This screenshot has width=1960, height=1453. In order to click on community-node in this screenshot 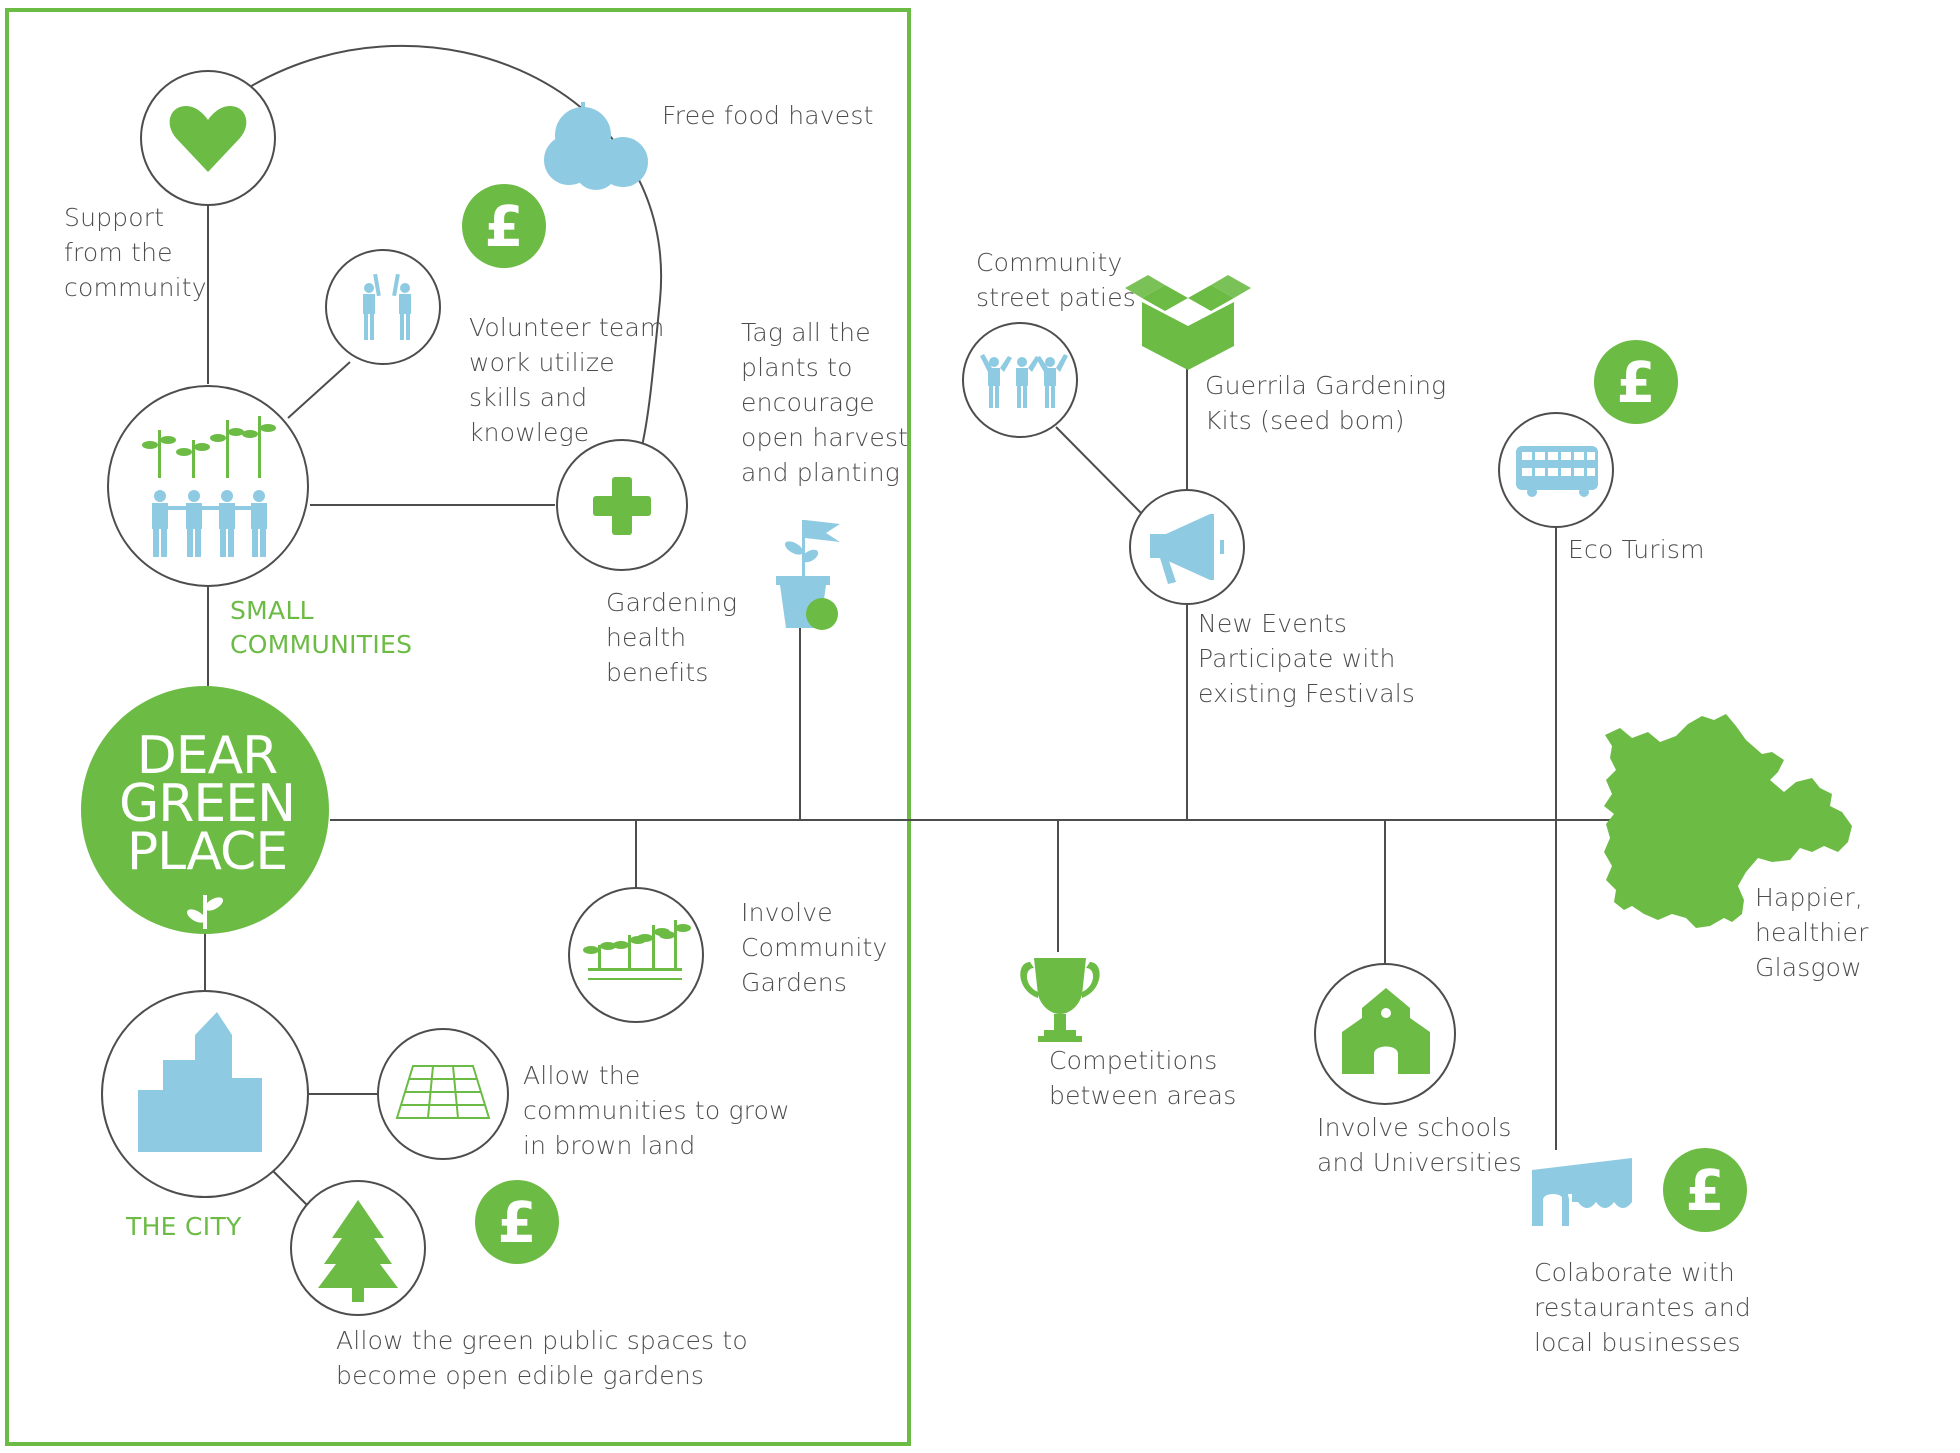, I will do `click(208, 486)`.